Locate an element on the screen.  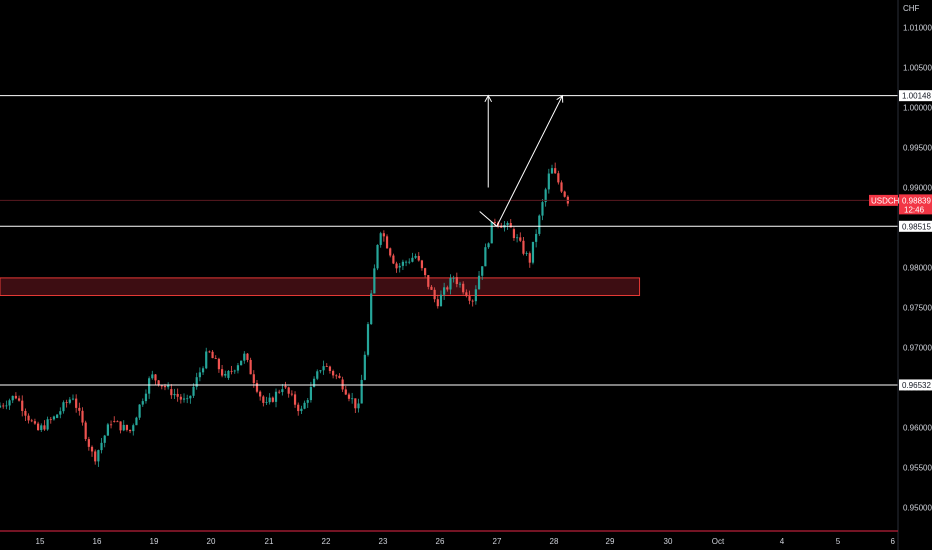
level-price-tag-text: 0.98515 is located at coordinates (916, 226).